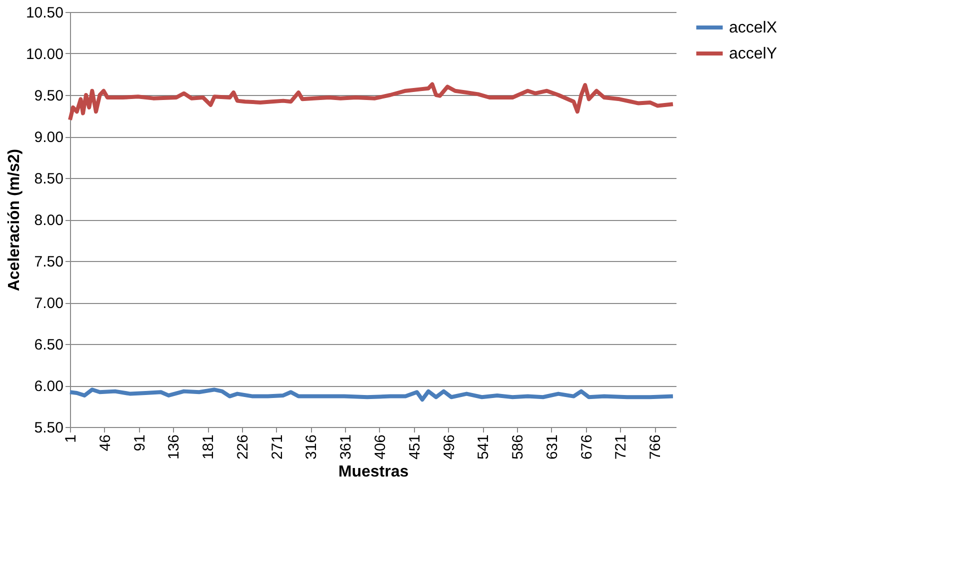  Describe the element at coordinates (174, 447) in the screenshot. I see `x-tick-label: 136` at that location.